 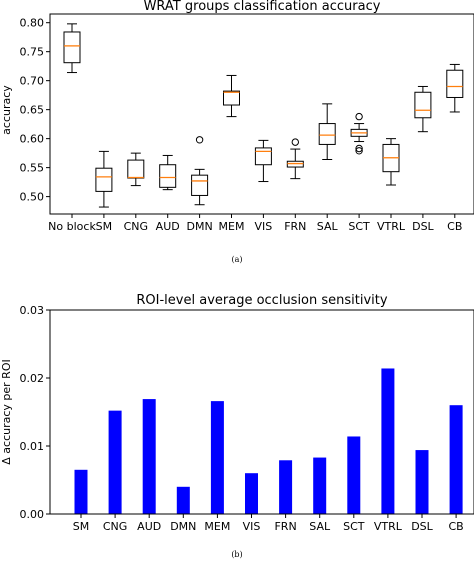 What do you see at coordinates (236, 554) in the screenshot?
I see `chart-b-caption: (b)` at bounding box center [236, 554].